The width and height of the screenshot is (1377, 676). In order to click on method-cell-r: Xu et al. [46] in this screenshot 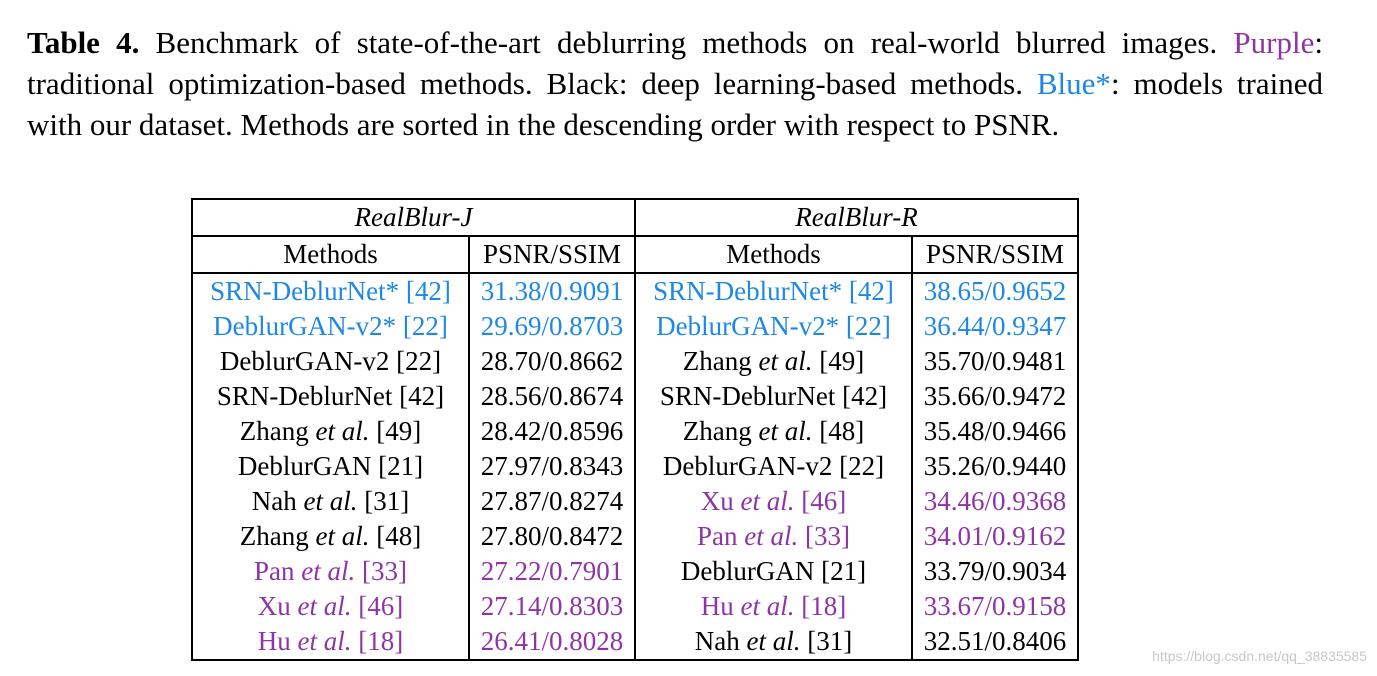, I will do `click(773, 501)`.